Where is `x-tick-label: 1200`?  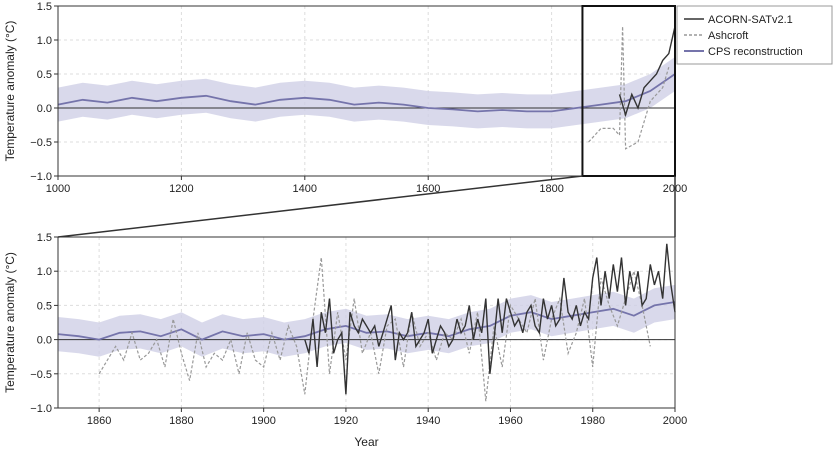
x-tick-label: 1200 is located at coordinates (181, 189).